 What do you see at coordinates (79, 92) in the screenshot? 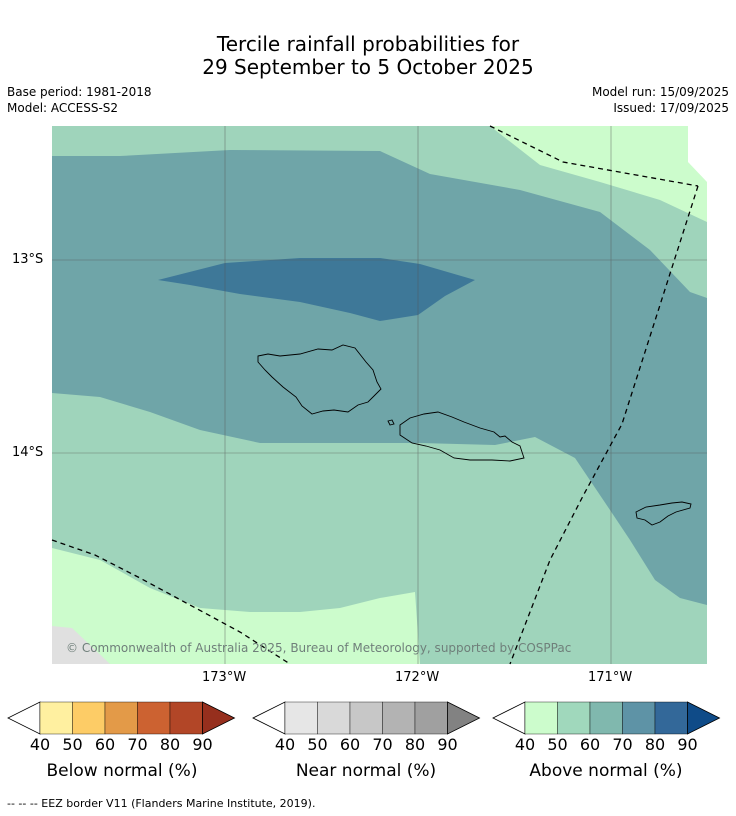
I see `base-period-text: Base period: 1981-2018` at bounding box center [79, 92].